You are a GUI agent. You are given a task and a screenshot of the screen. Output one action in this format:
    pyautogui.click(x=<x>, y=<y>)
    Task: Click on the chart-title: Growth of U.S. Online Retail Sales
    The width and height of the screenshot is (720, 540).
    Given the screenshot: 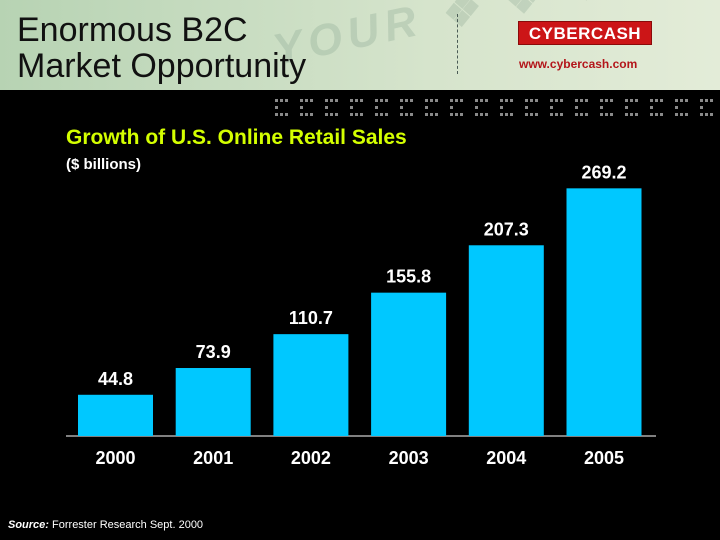 What is the action you would take?
    pyautogui.click(x=236, y=137)
    